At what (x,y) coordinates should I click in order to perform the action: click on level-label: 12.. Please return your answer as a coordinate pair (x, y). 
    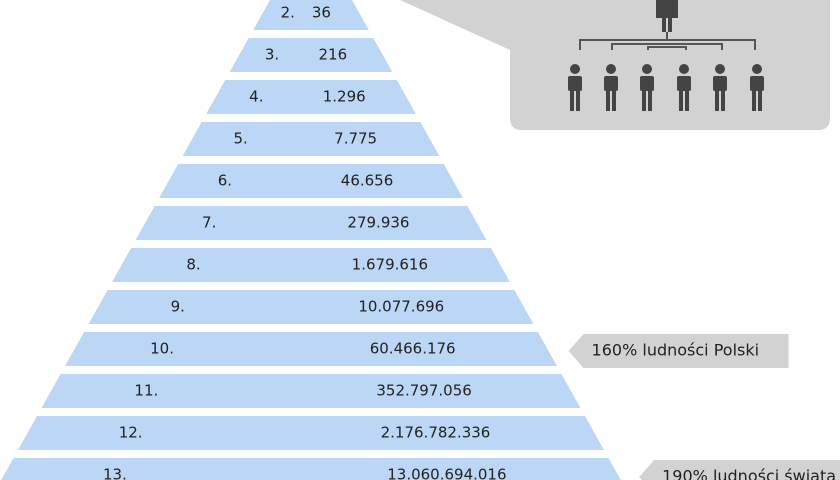
    Looking at the image, I should click on (131, 433).